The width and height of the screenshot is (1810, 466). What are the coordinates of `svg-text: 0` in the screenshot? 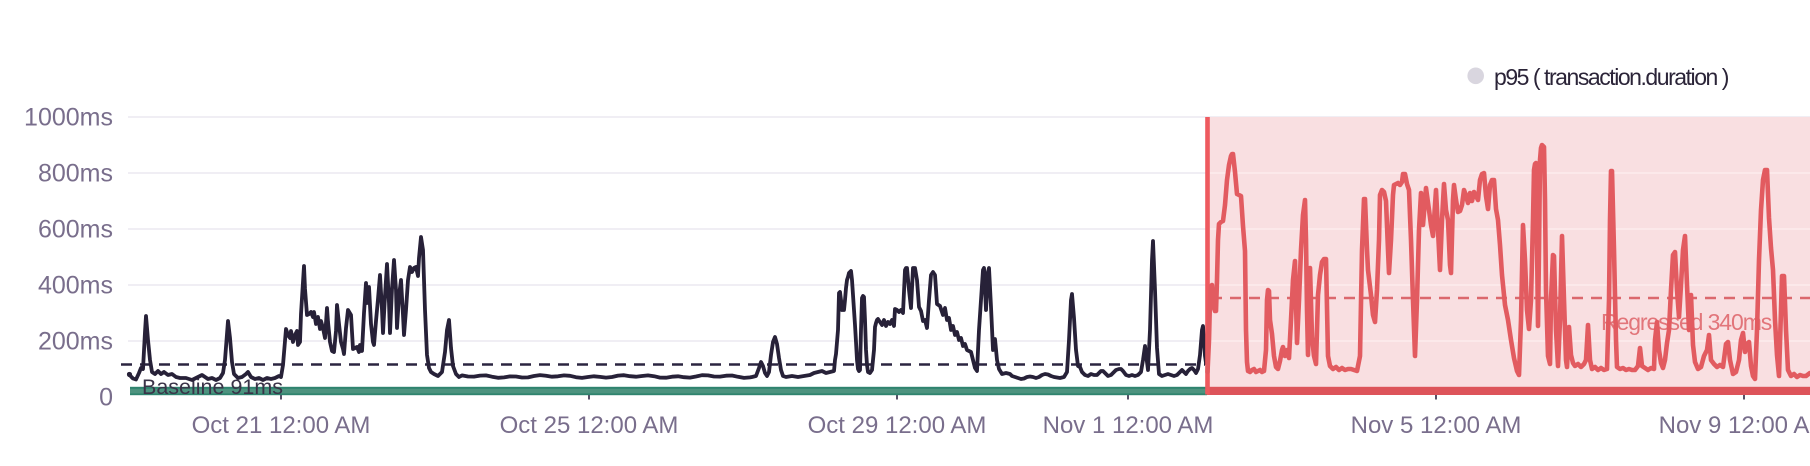 It's located at (106, 398).